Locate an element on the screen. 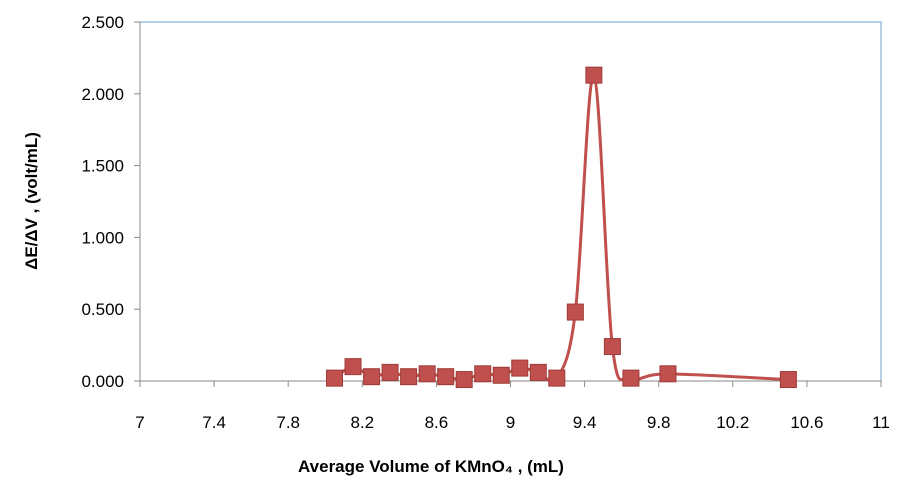  y-tick-label: 0.500 is located at coordinates (102, 309).